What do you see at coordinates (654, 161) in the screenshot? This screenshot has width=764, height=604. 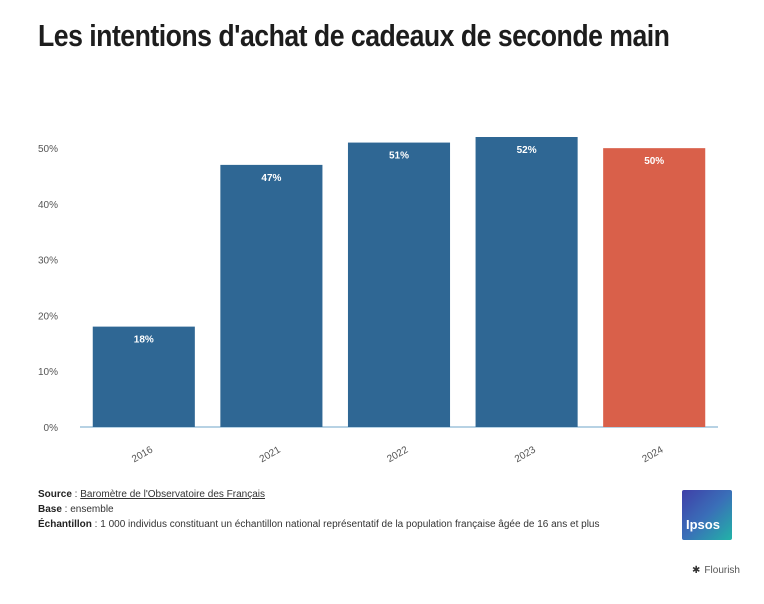 I see `data-label: 50%` at bounding box center [654, 161].